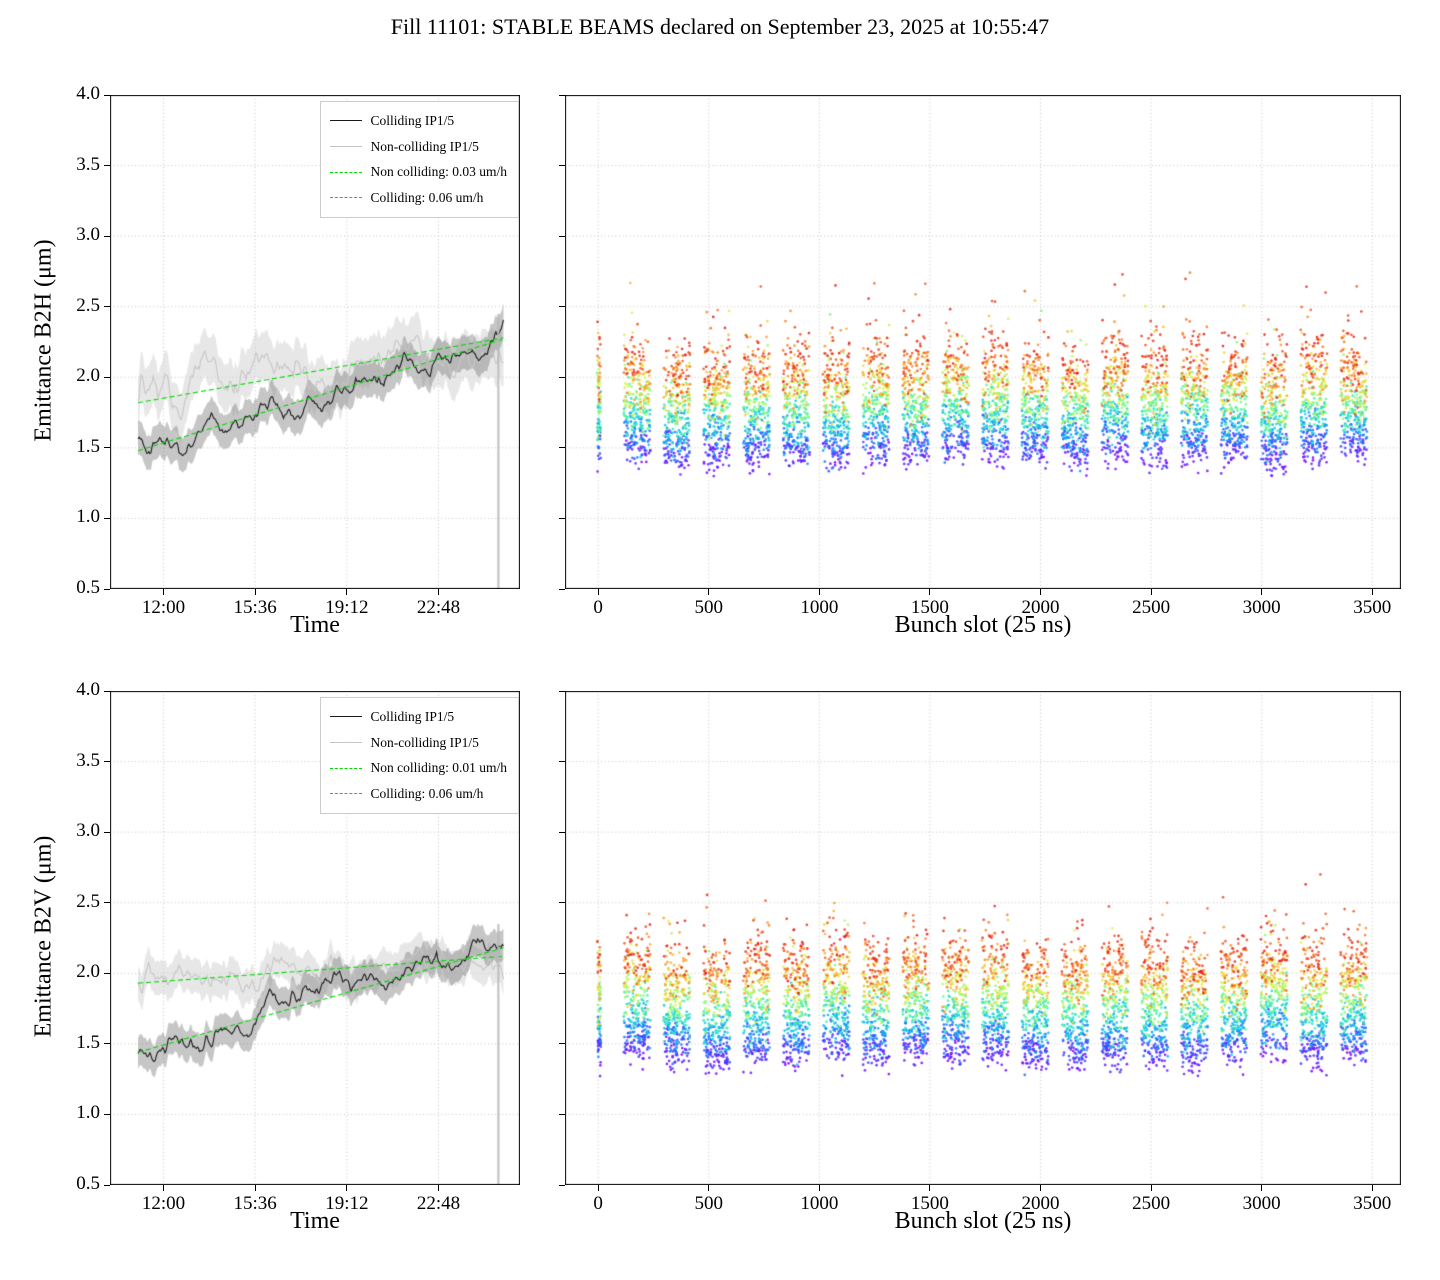 This screenshot has height=1280, width=1440. Describe the element at coordinates (88, 1113) in the screenshot. I see `y-tick-label: 1.0` at that location.